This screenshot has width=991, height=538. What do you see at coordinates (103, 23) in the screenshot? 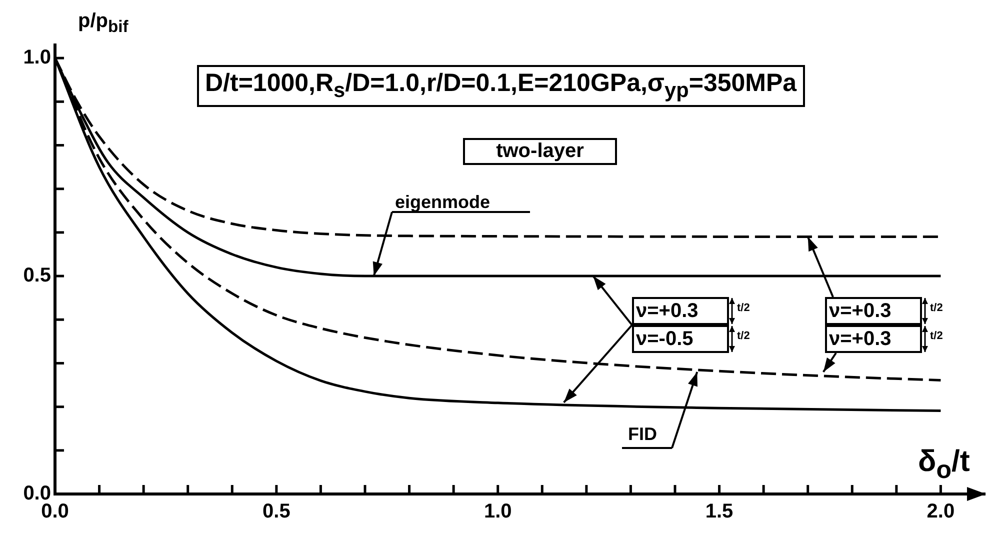
I see `y-axis-title: p/p$_{bif}$` at bounding box center [103, 23].